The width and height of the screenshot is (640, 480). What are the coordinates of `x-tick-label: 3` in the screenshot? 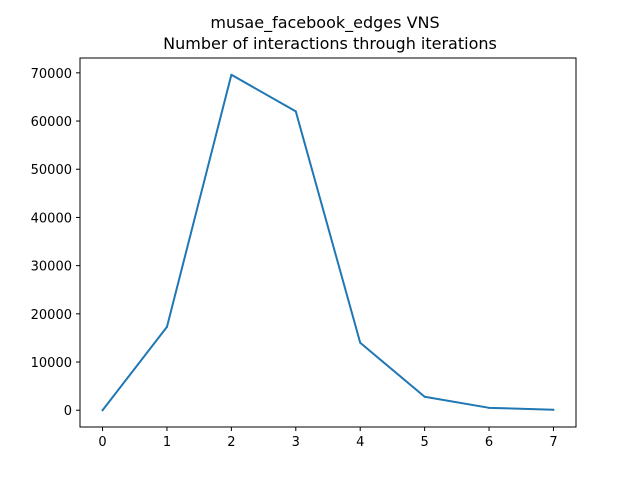 It's located at (296, 442).